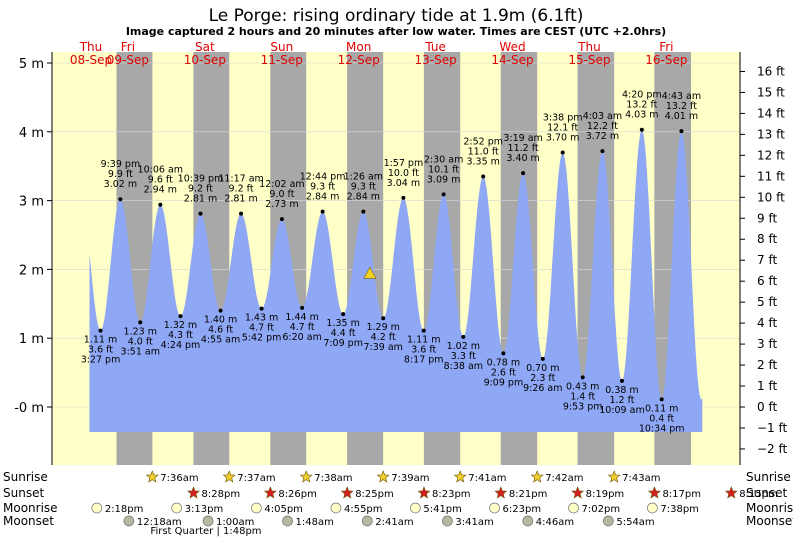 The width and height of the screenshot is (793, 539). What do you see at coordinates (443, 179) in the screenshot?
I see `high-tide-label: 3.09 m` at bounding box center [443, 179].